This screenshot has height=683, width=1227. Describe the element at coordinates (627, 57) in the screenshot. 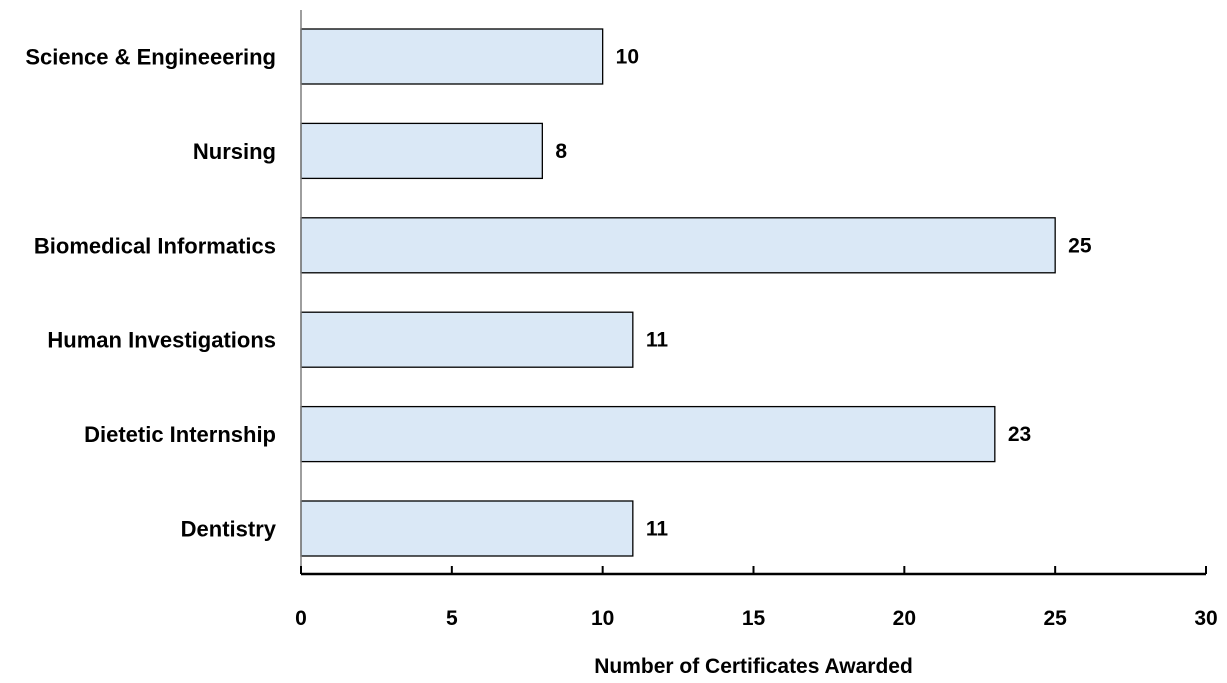

I see `data-label: 10` at that location.